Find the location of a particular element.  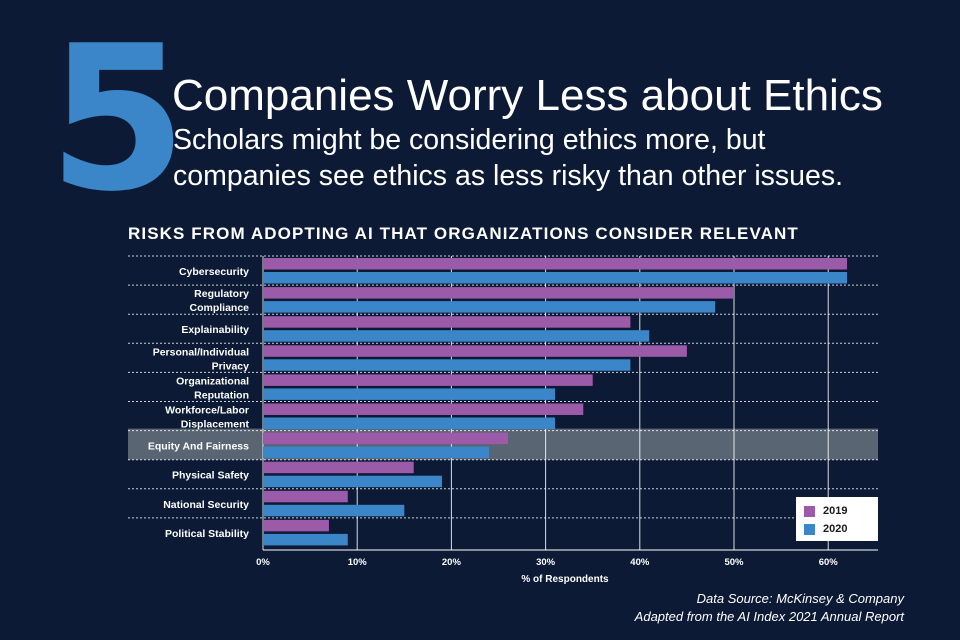

legend-swatch-2019 is located at coordinates (809, 511).